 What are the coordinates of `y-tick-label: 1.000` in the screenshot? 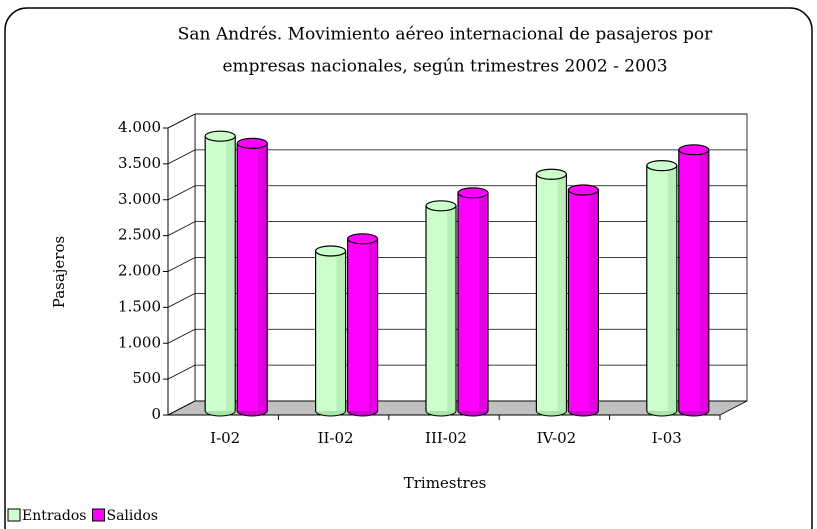 It's located at (139, 342).